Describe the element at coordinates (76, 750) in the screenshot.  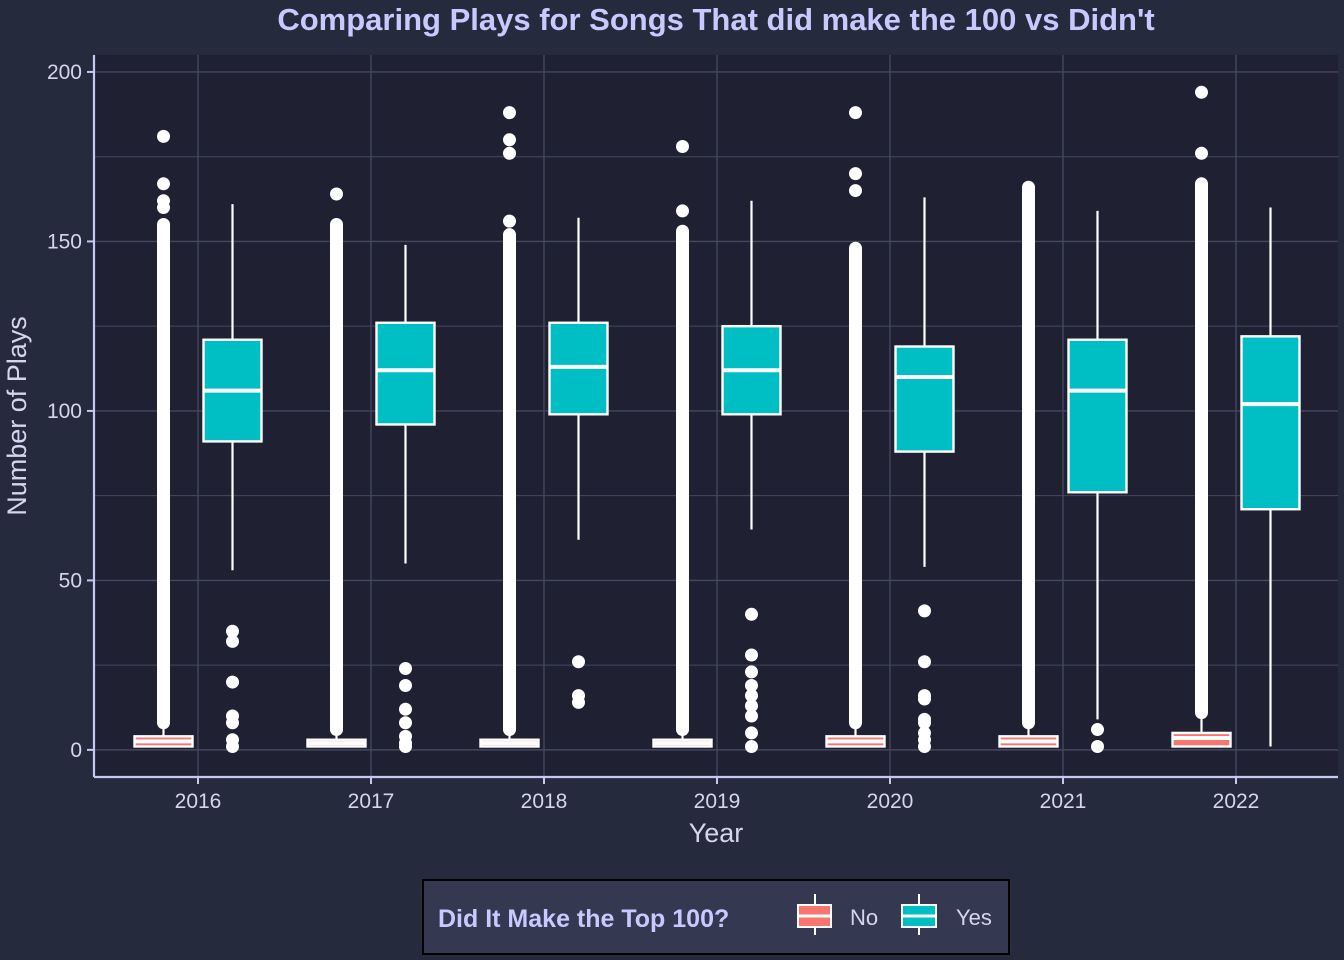
I see `y-tick-label: 0` at that location.